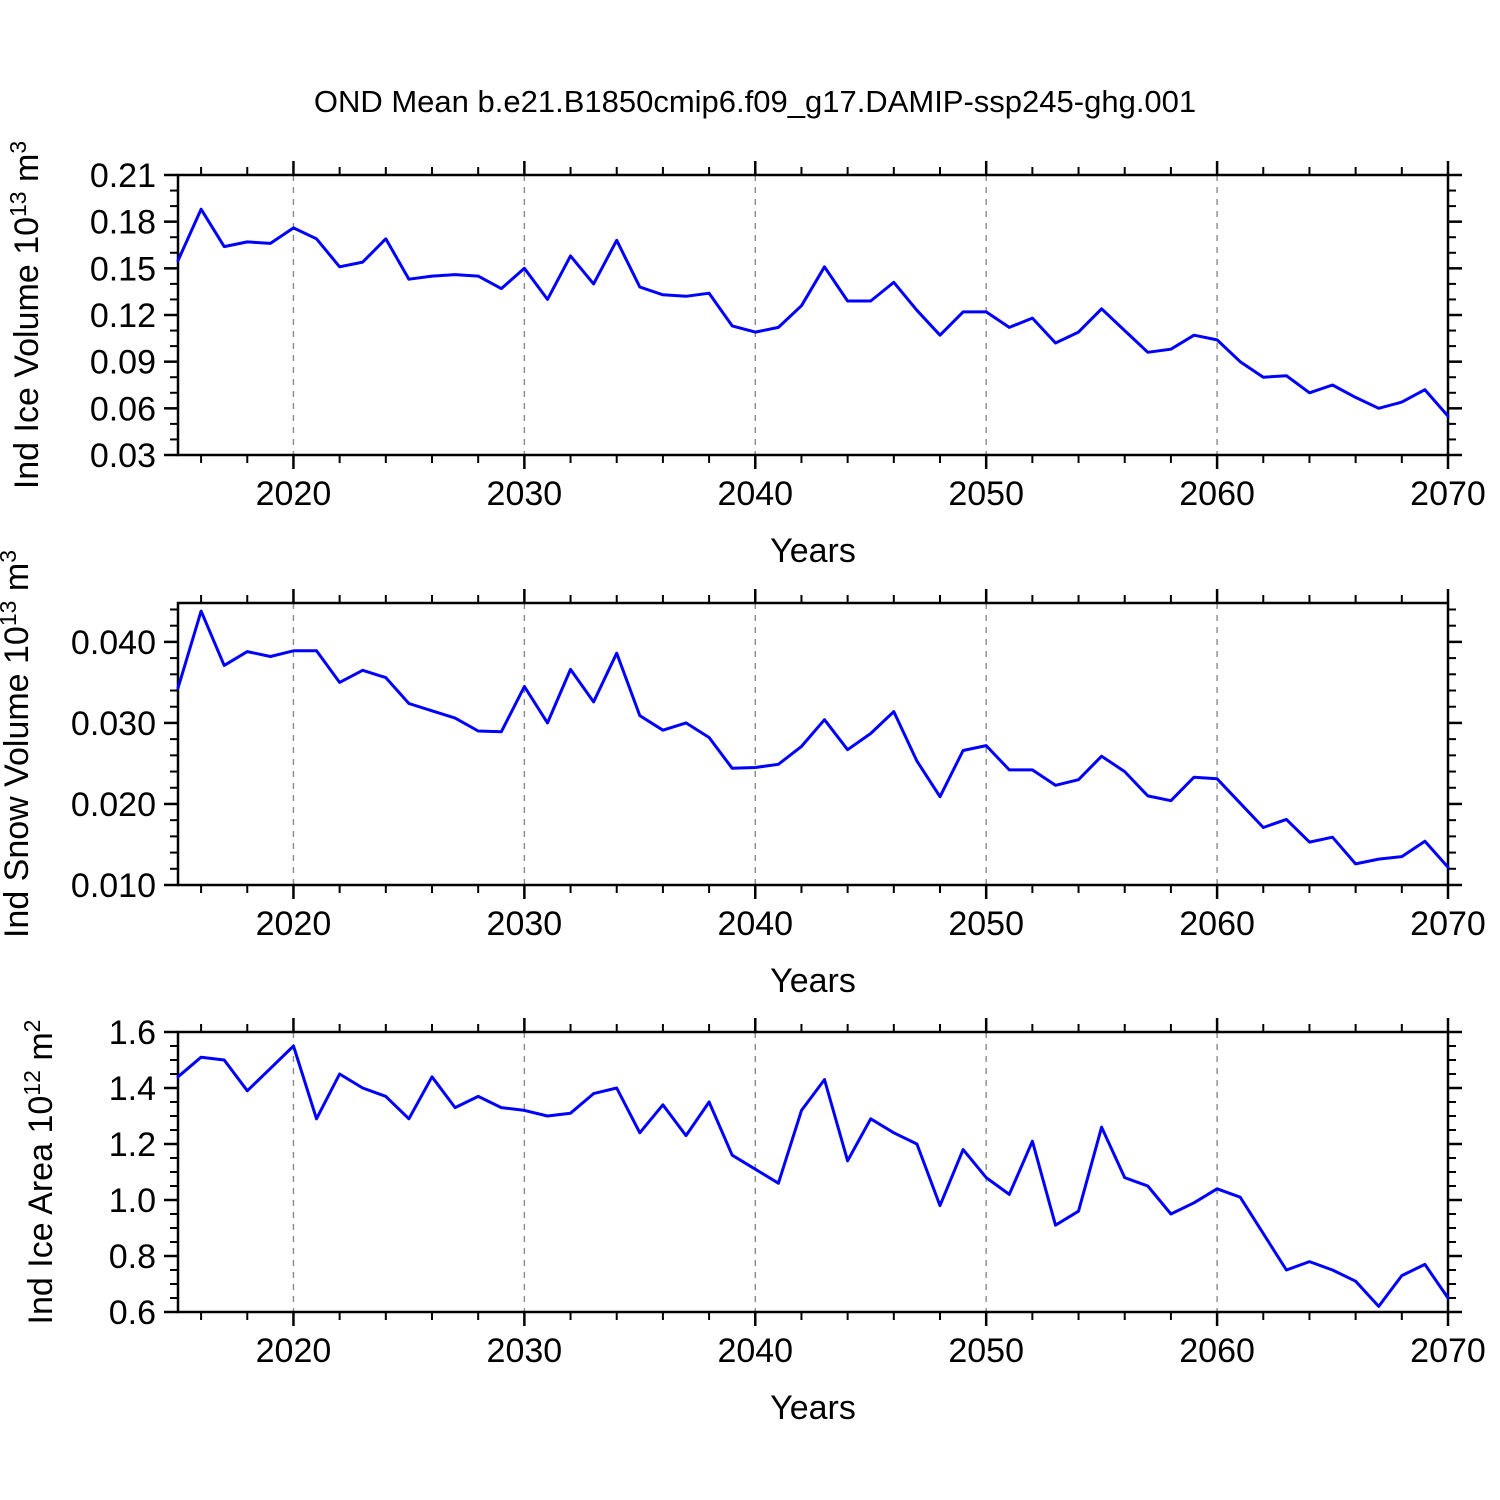  Describe the element at coordinates (813, 312) in the screenshot. I see `ind-ice-volume-line` at that location.